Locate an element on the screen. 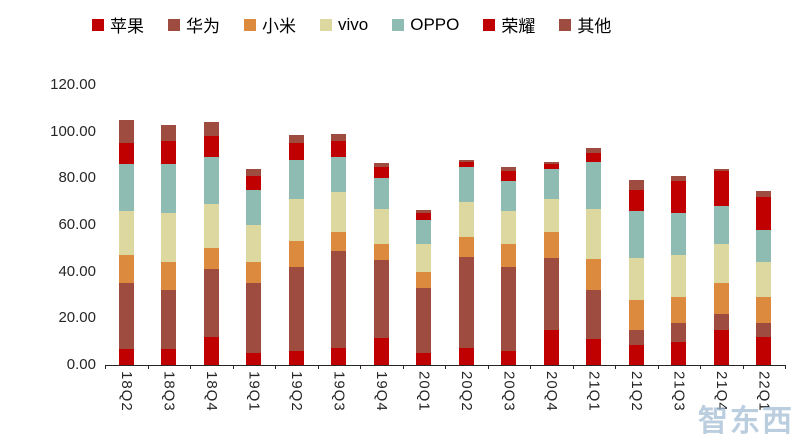 The image size is (800, 448). legend-label: 荣耀 is located at coordinates (518, 26).